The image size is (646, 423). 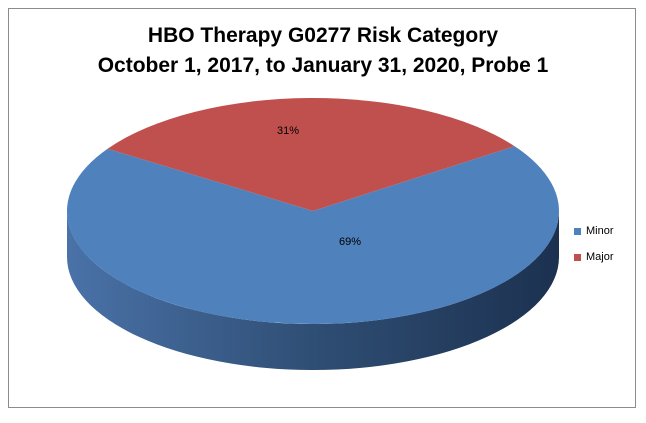 I want to click on legend-label-major: Major, so click(x=600, y=257).